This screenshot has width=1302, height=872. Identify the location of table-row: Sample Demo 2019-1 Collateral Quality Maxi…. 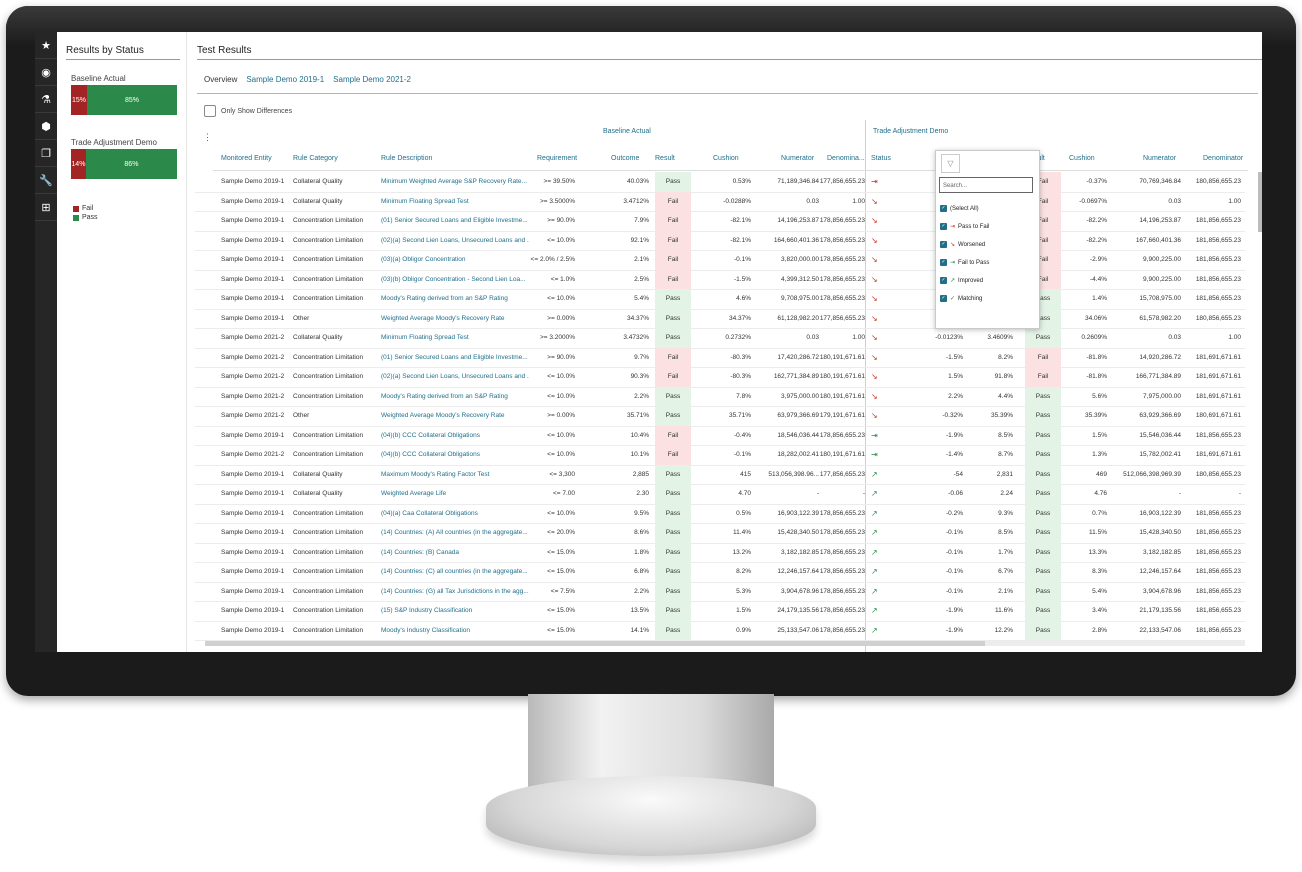
(720, 474).